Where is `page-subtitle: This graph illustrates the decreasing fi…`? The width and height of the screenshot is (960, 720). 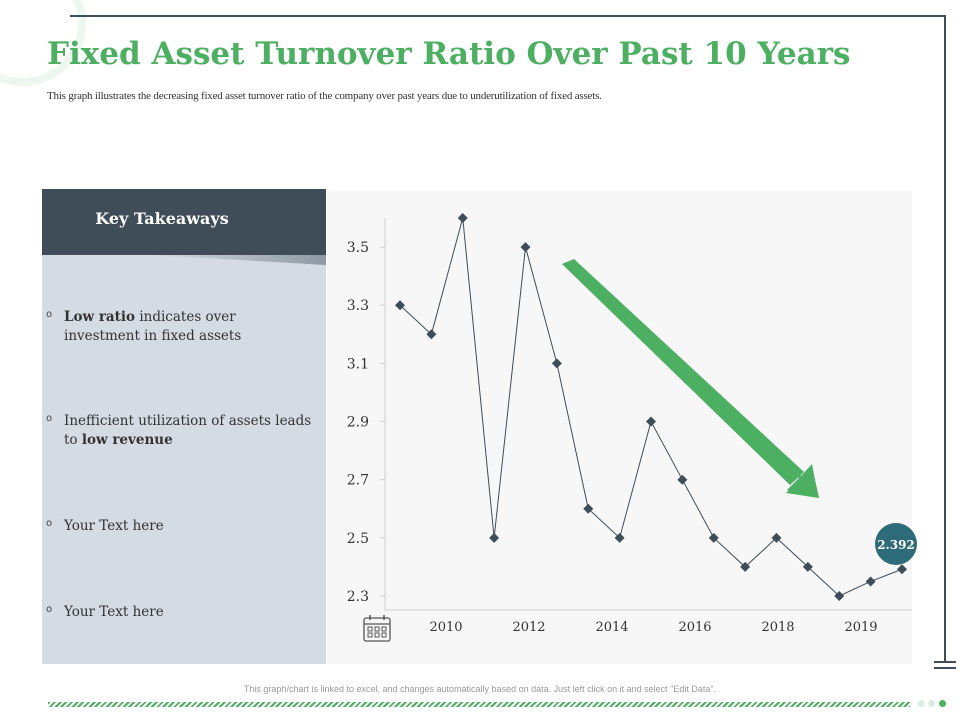
page-subtitle: This graph illustrates the decreasing fi… is located at coordinates (324, 96).